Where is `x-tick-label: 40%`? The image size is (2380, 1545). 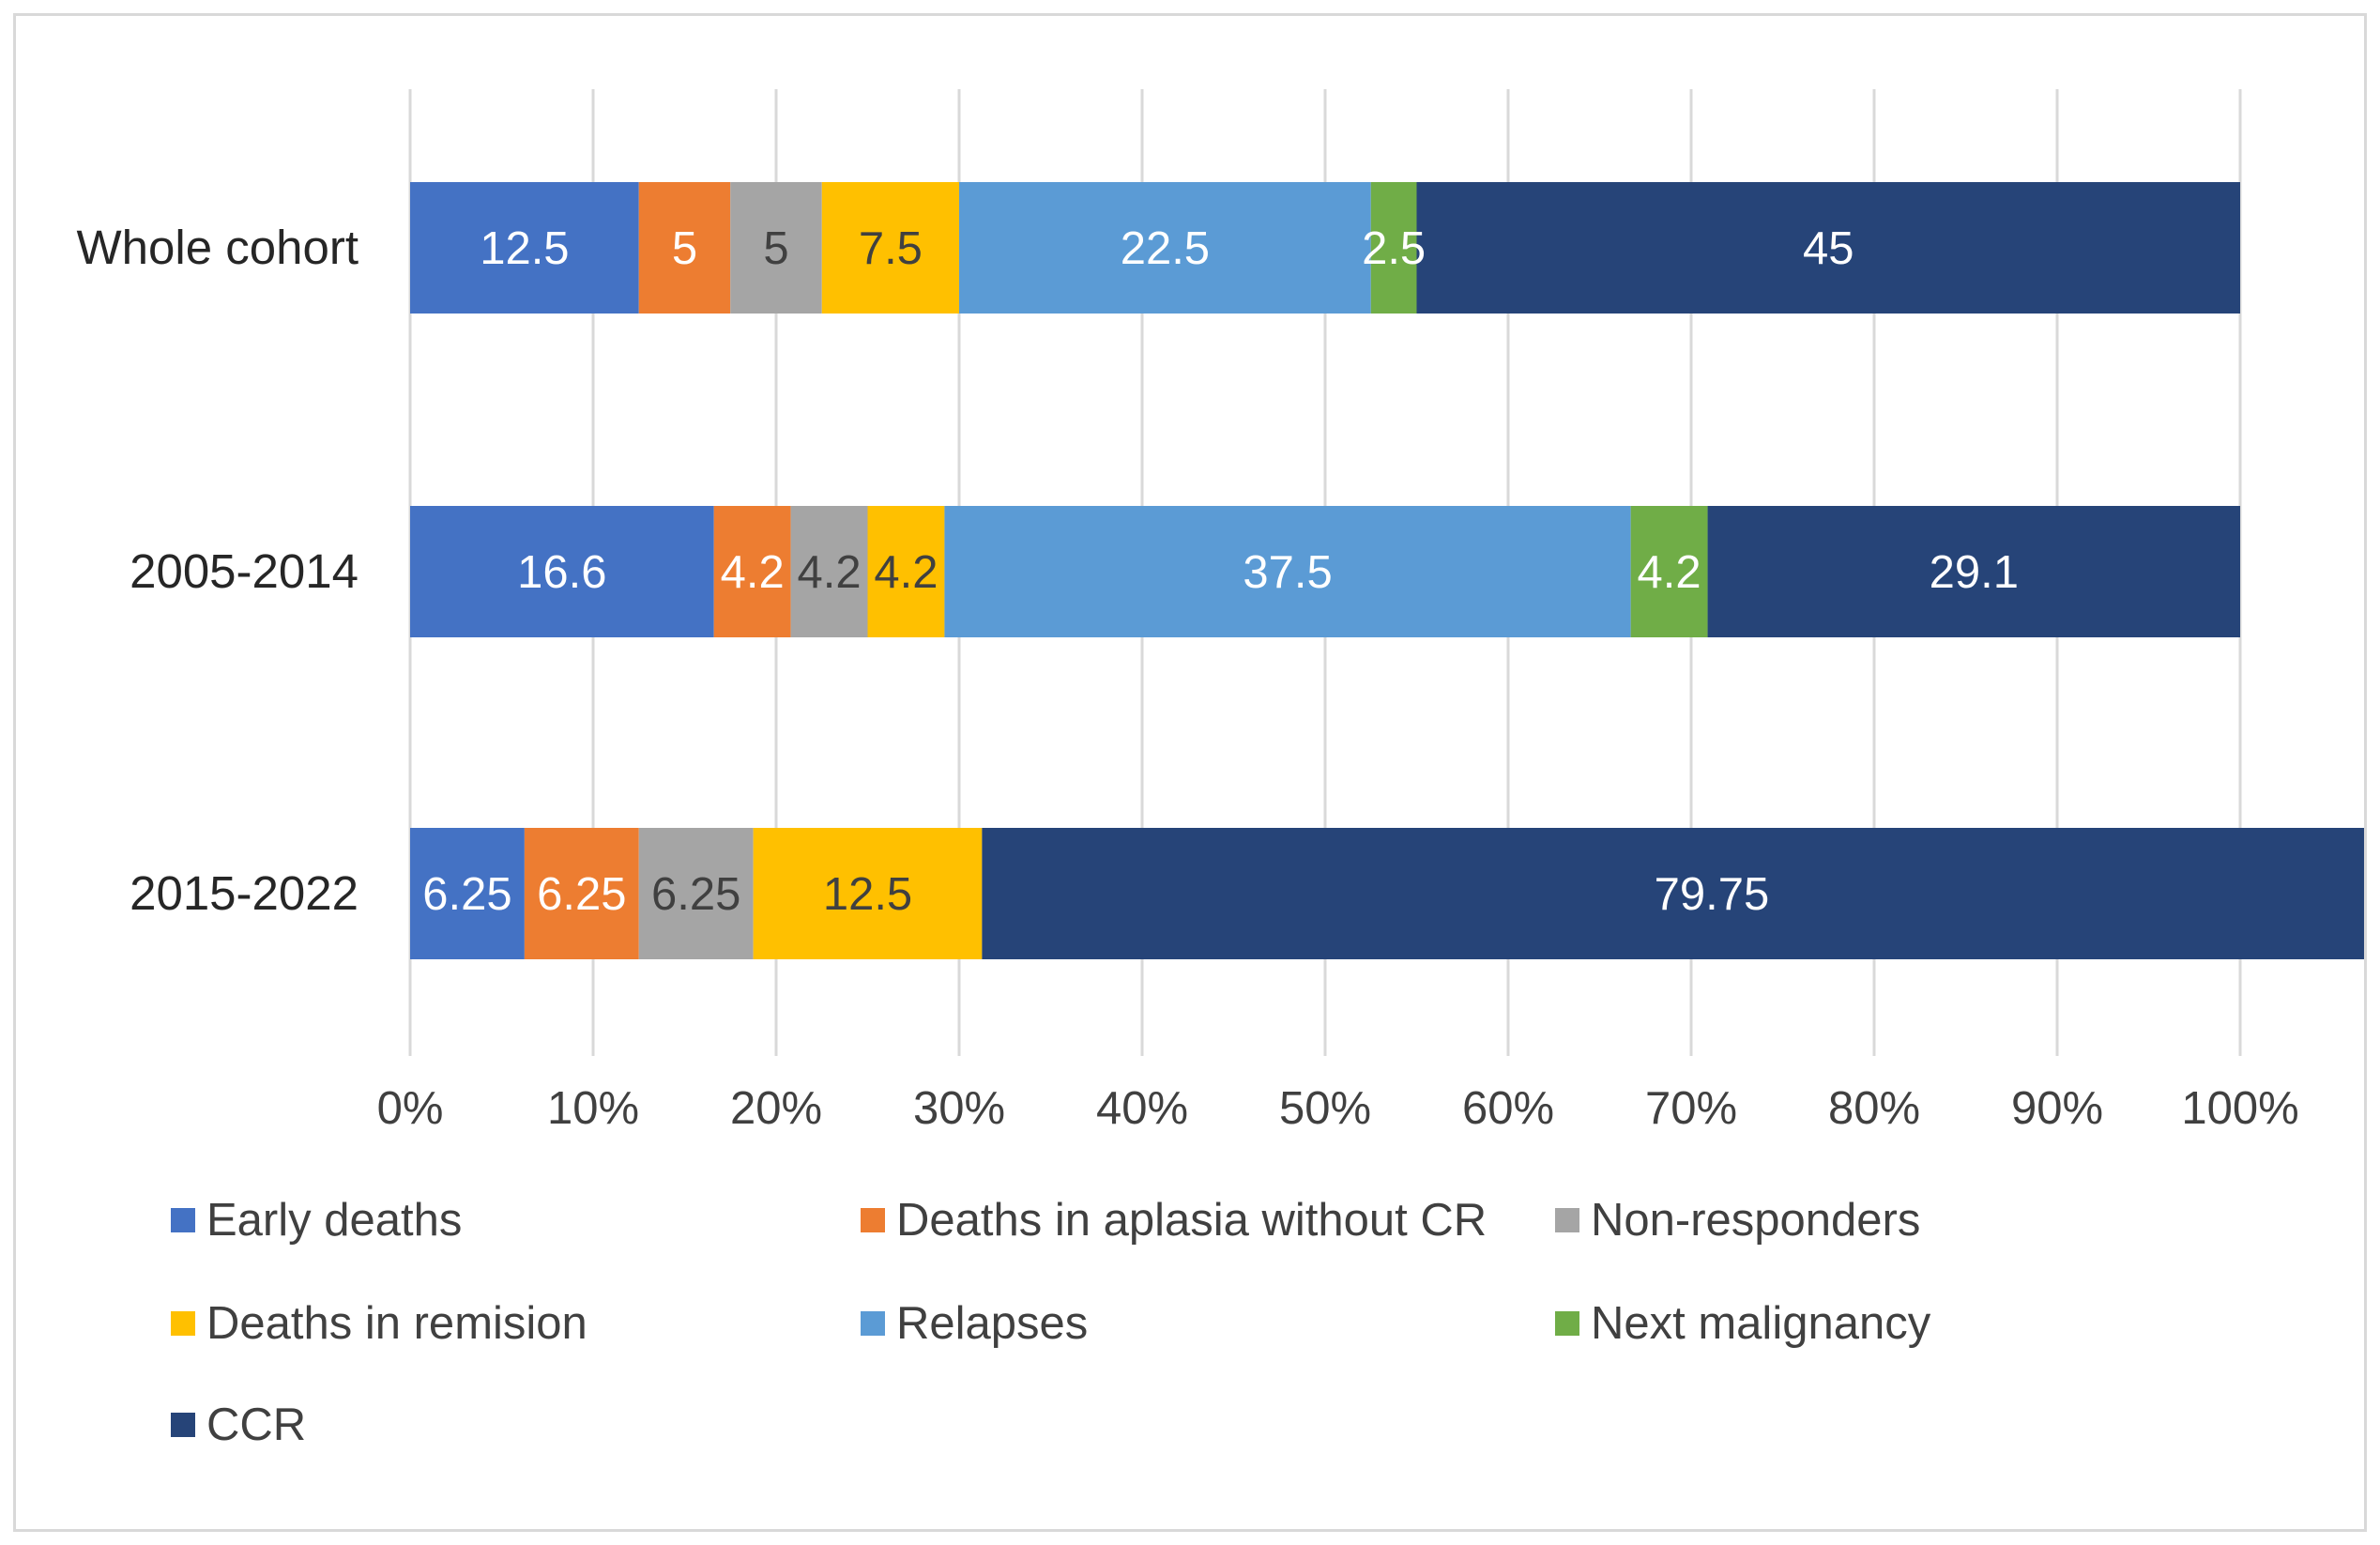 x-tick-label: 40% is located at coordinates (1142, 1108).